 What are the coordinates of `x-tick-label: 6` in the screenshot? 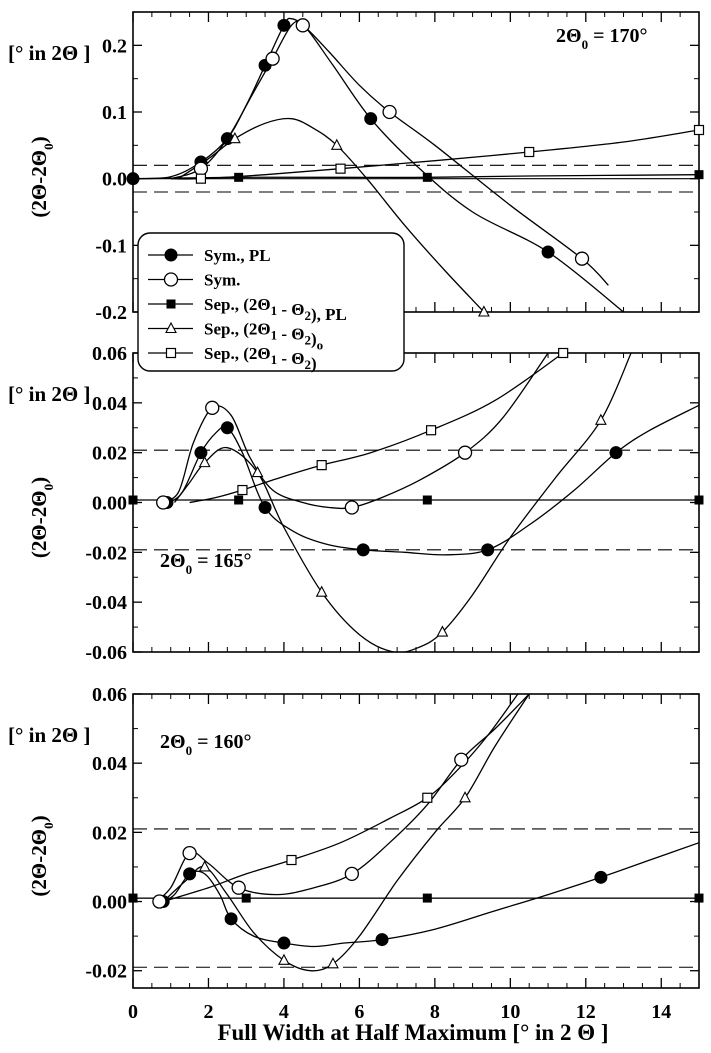 It's located at (359, 1012).